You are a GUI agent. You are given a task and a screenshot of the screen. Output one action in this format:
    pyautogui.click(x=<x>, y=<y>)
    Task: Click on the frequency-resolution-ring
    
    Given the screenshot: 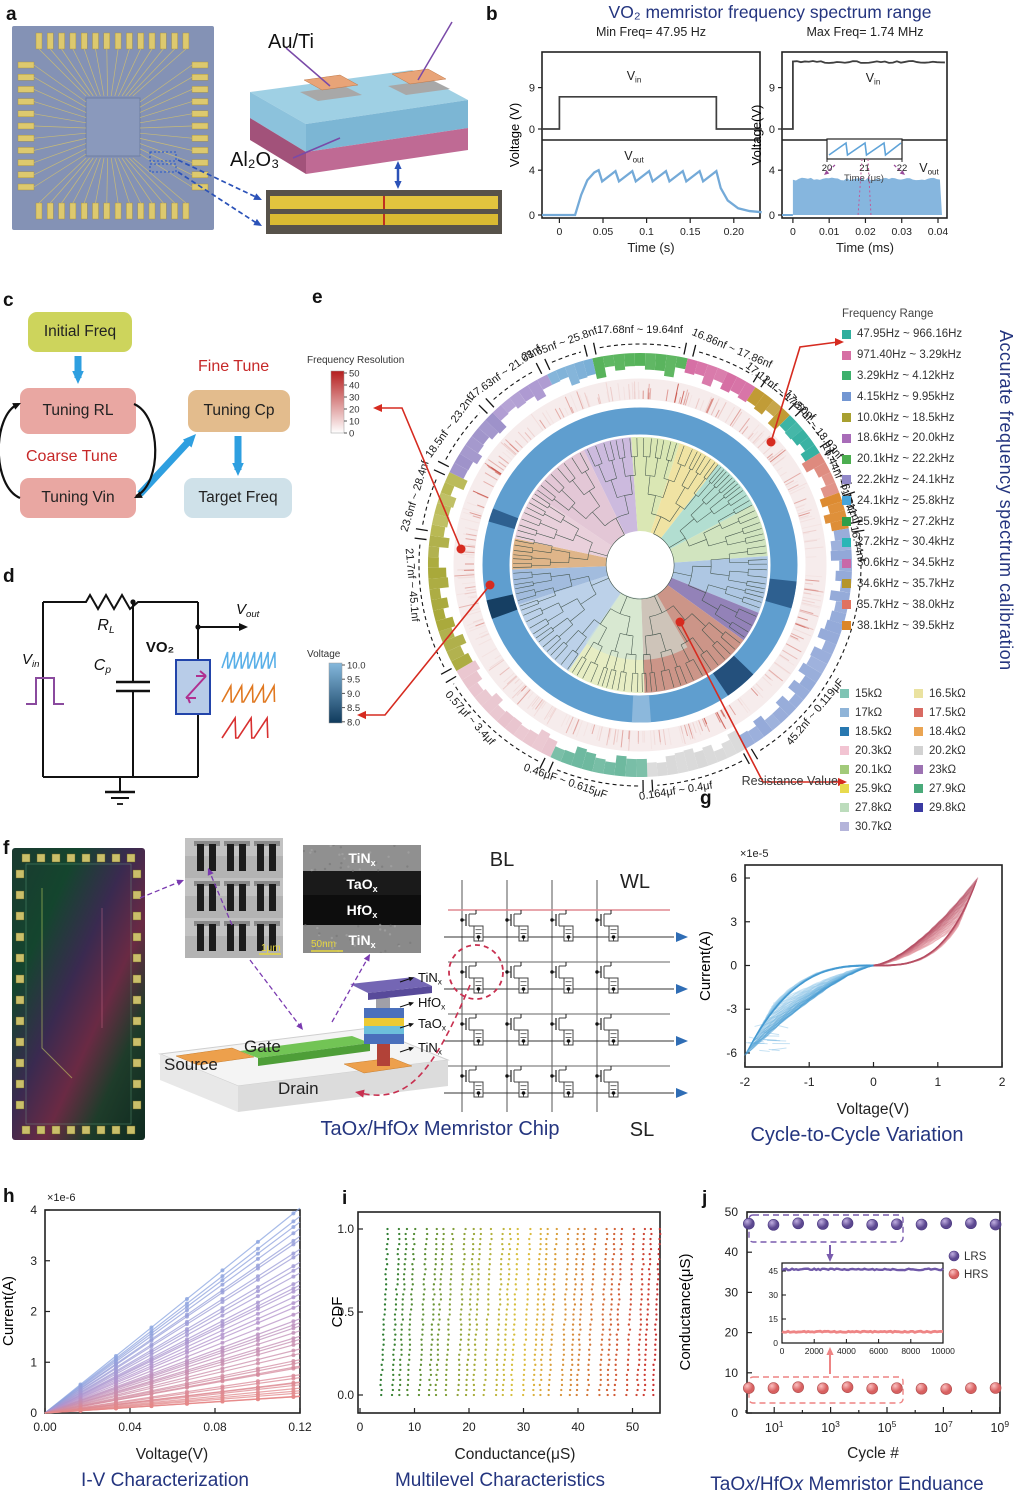 What is the action you would take?
    pyautogui.click(x=640, y=565)
    